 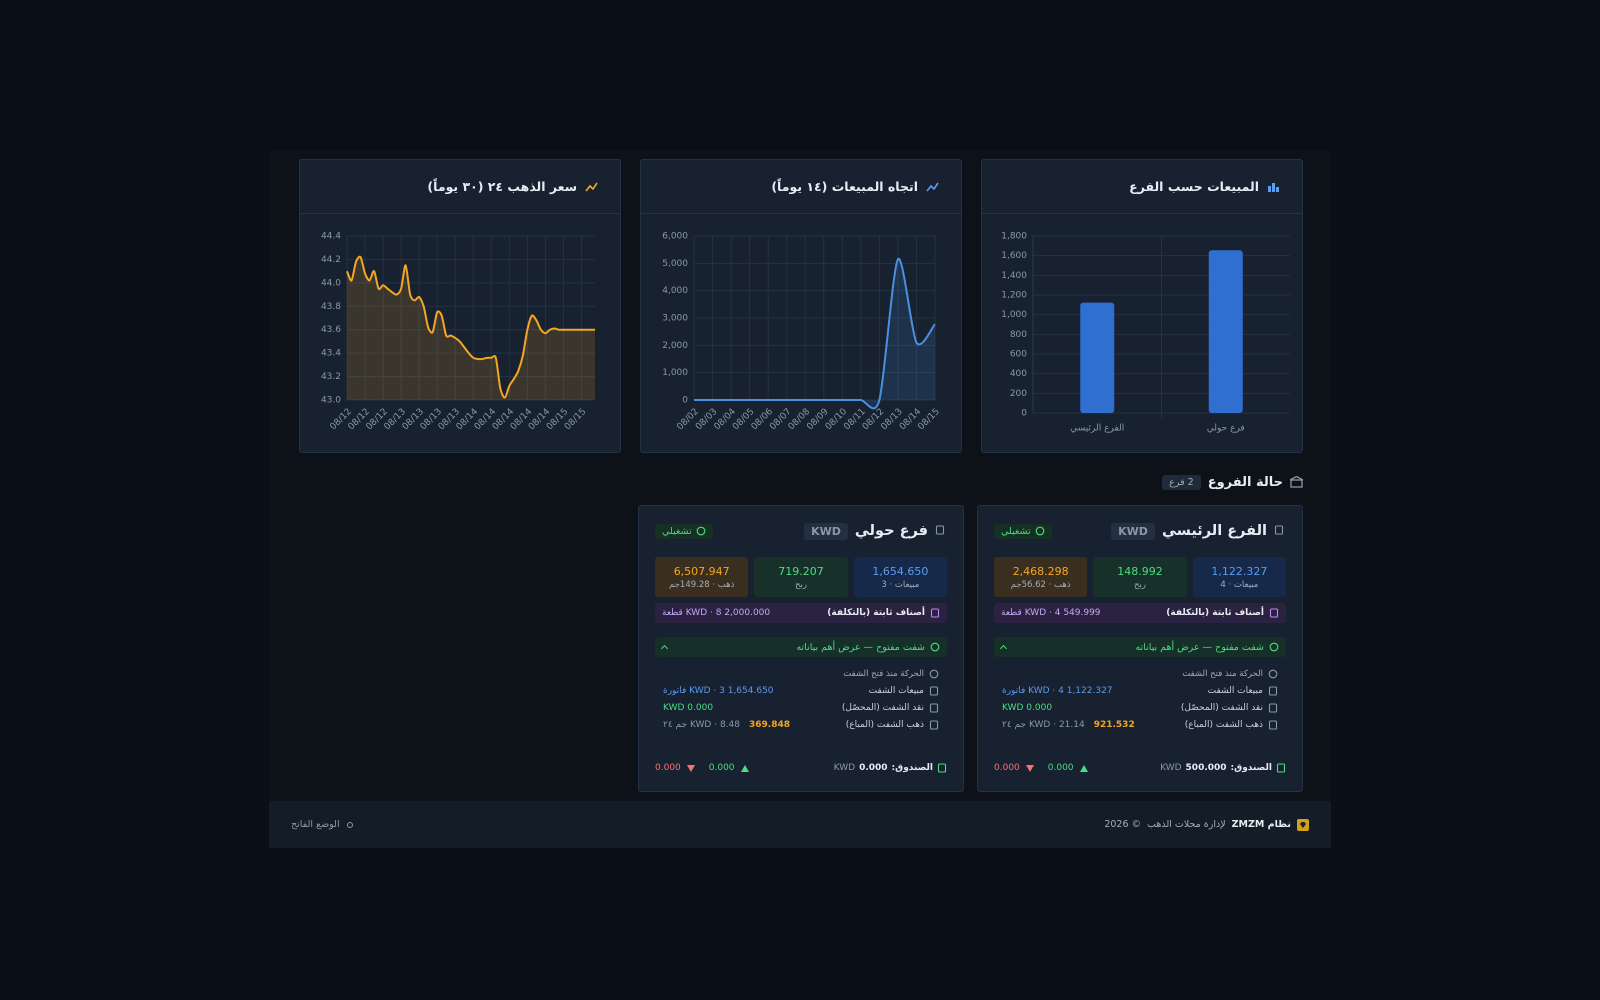 What do you see at coordinates (844, 186) in the screenshot?
I see `chart-title: اتجاه المبيعات (١٤ يوماً)` at bounding box center [844, 186].